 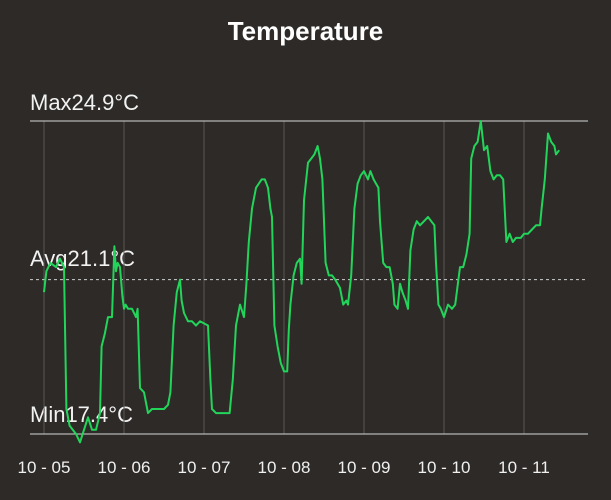 I want to click on x-tick-label: 10 - 10, so click(x=444, y=467).